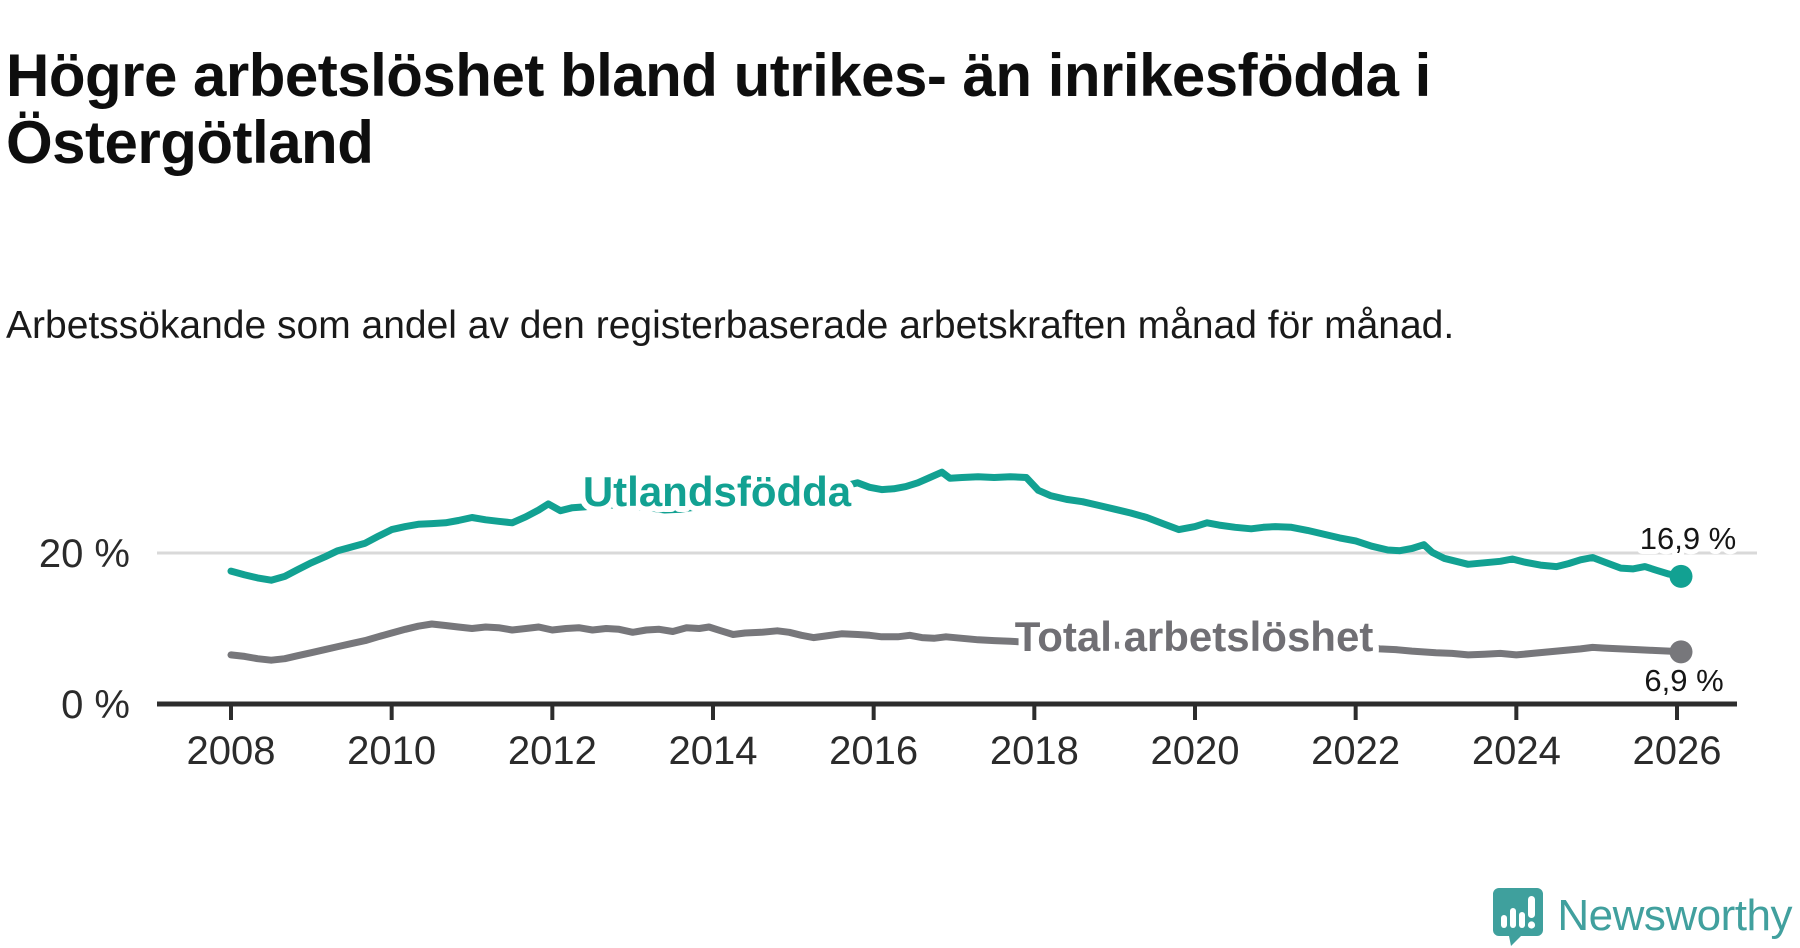 This screenshot has width=1800, height=948. What do you see at coordinates (717, 491) in the screenshot?
I see `series-label-utlandsfodda: Utlandsfödda` at bounding box center [717, 491].